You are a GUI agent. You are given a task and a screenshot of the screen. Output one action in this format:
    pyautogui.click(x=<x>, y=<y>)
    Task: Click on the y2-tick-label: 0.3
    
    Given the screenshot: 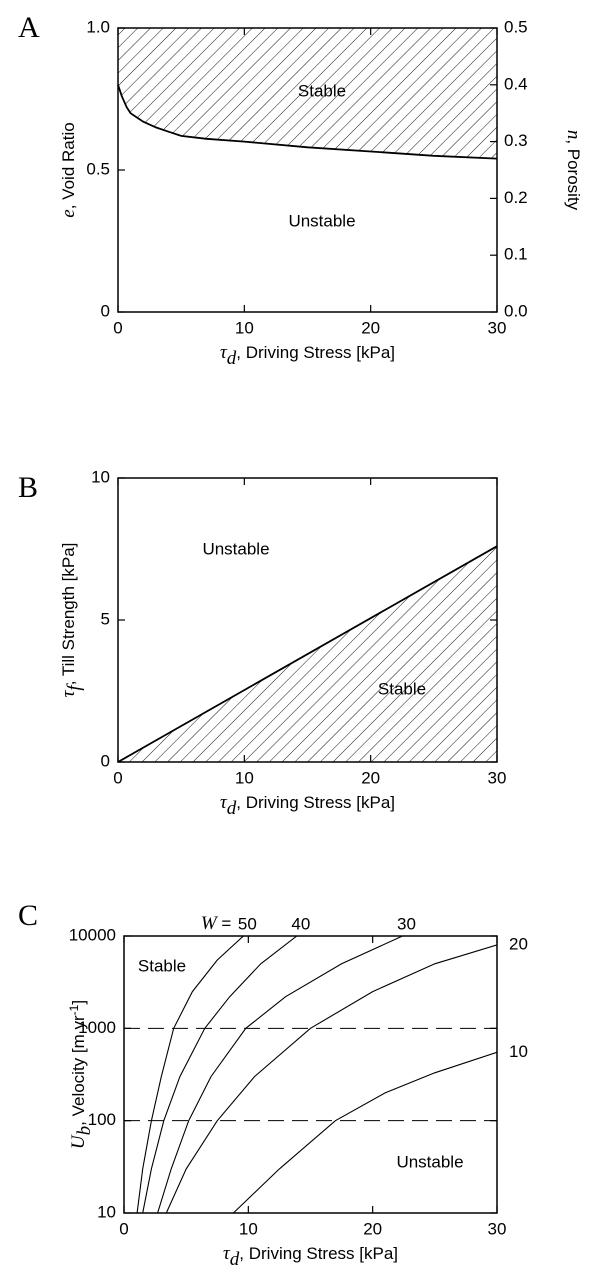 What is the action you would take?
    pyautogui.click(x=516, y=140)
    